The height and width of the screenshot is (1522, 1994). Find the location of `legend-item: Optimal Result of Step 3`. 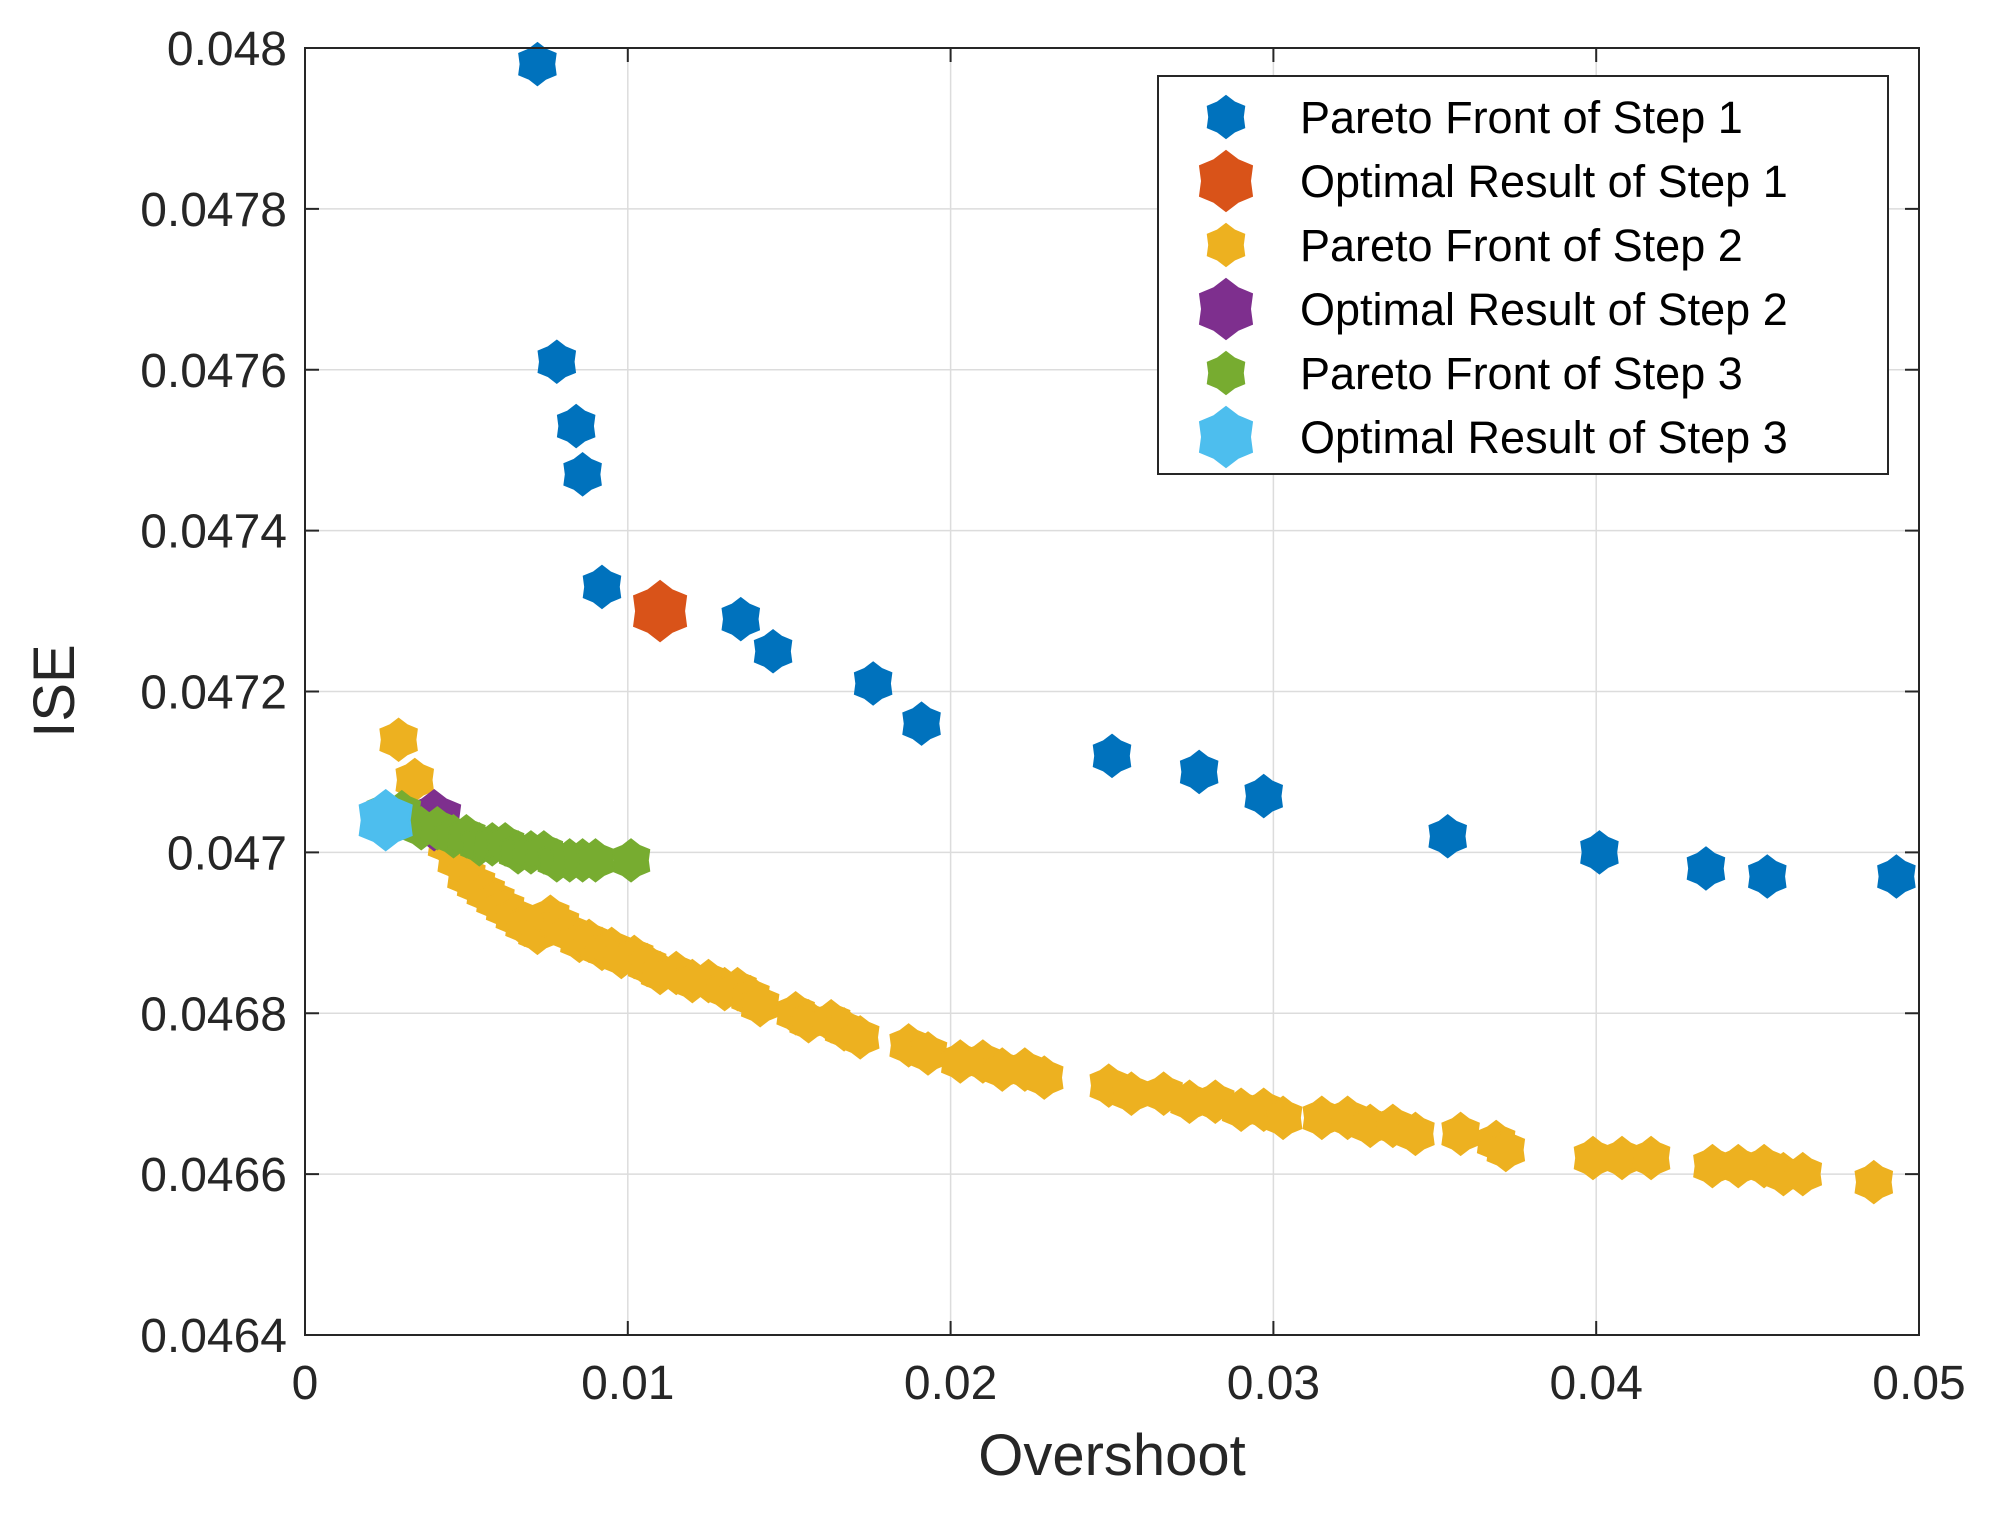

legend-item: Optimal Result of Step 3 is located at coordinates (1493, 437).